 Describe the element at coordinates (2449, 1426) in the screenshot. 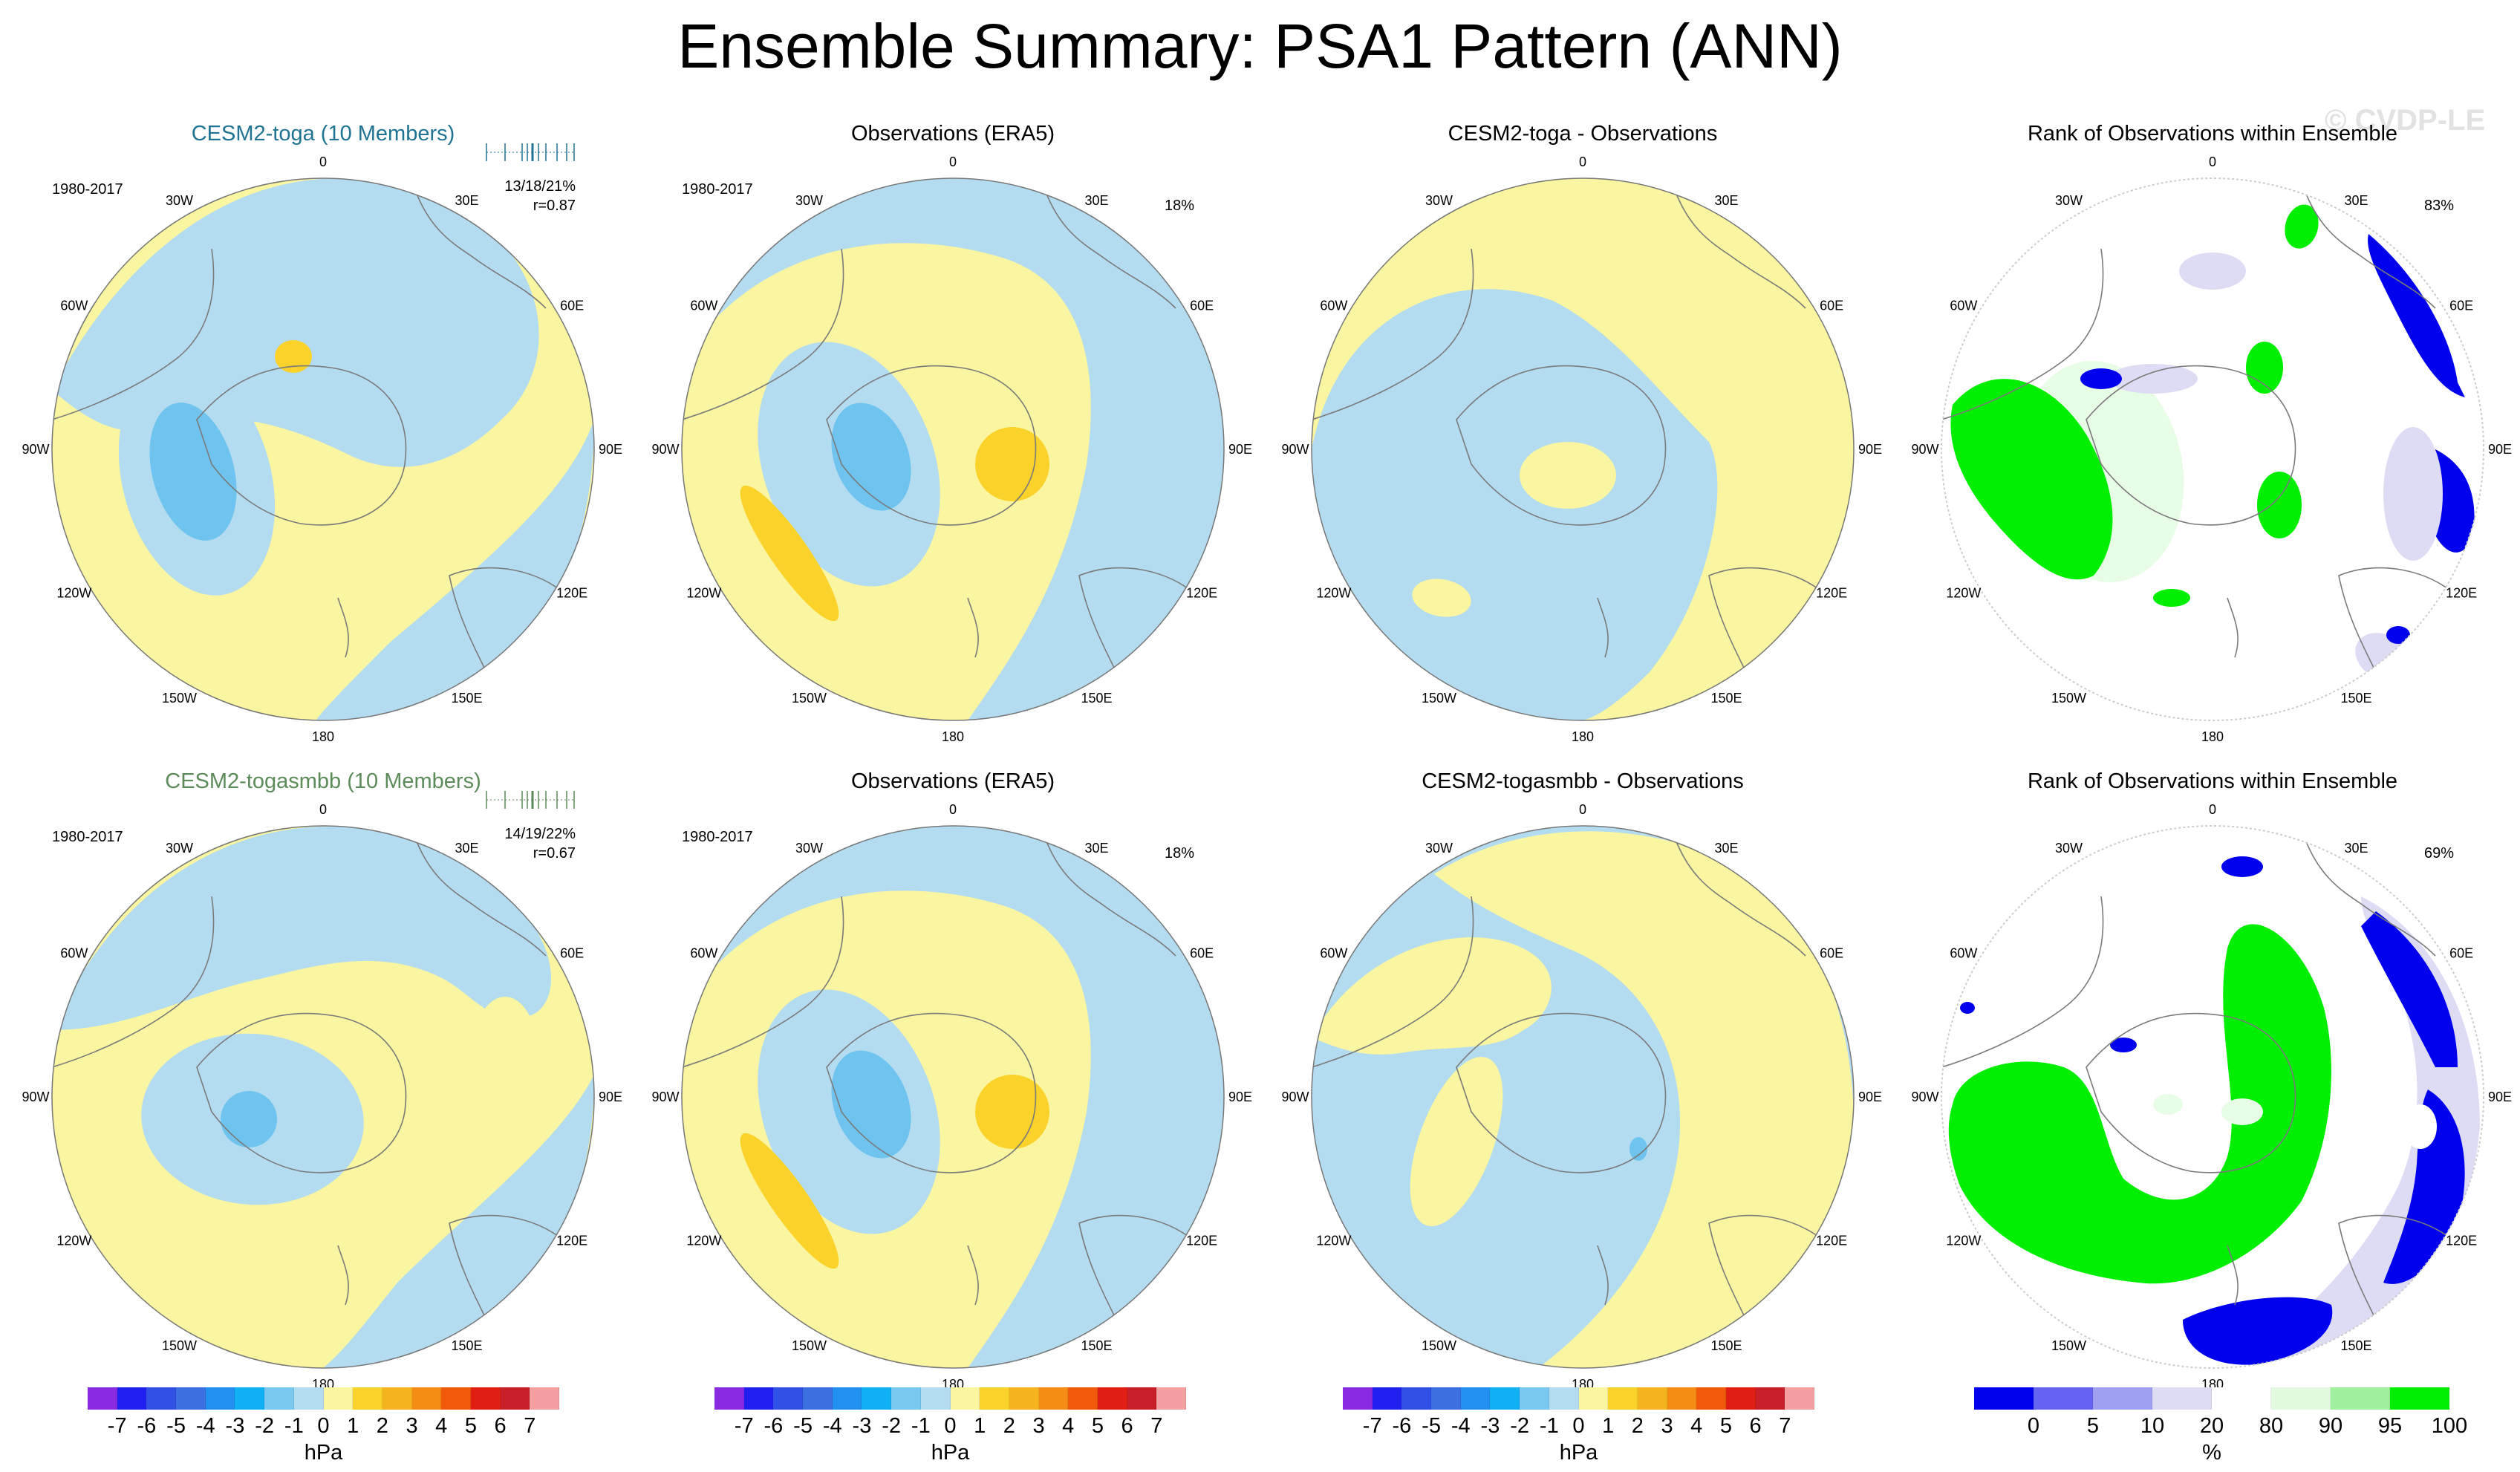

I see `colorbar-tick: 100` at that location.